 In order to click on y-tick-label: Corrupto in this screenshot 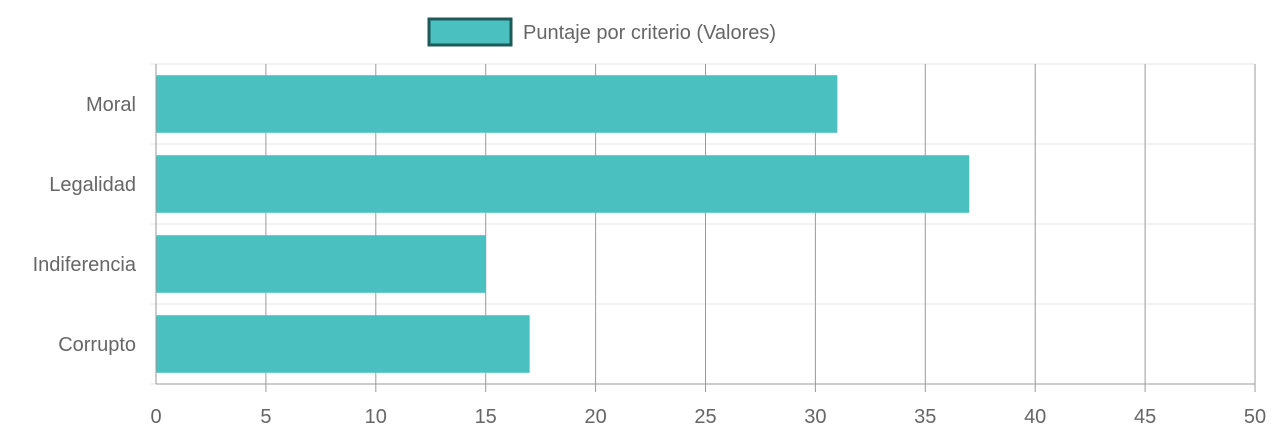, I will do `click(97, 345)`.